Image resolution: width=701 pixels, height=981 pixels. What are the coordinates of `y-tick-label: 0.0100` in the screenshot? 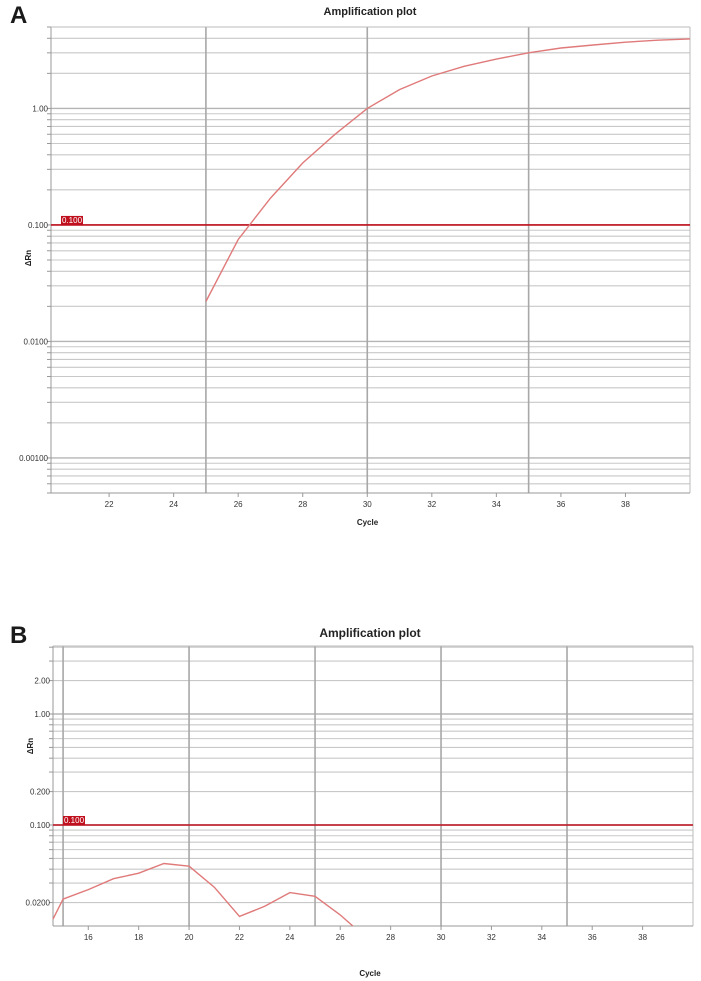 It's located at (36, 341).